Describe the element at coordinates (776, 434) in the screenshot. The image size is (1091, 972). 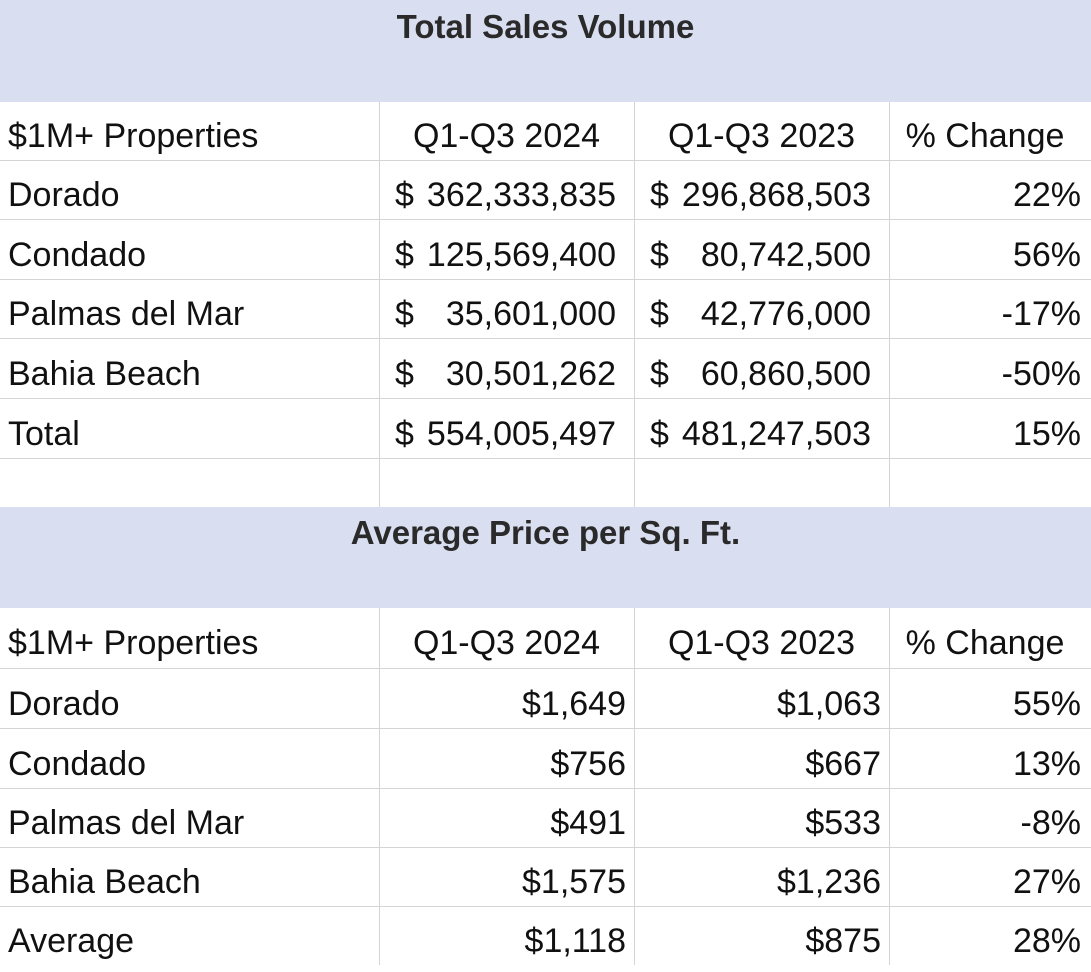
I see `amount: 481,247,503` at that location.